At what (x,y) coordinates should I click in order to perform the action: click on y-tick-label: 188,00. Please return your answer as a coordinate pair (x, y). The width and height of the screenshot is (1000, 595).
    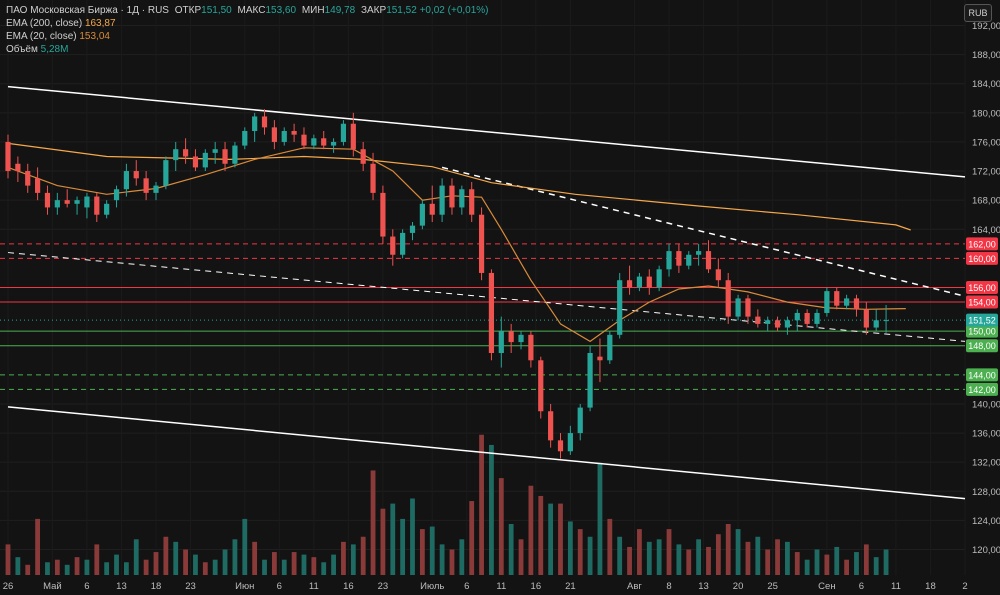
    Looking at the image, I should click on (986, 55).